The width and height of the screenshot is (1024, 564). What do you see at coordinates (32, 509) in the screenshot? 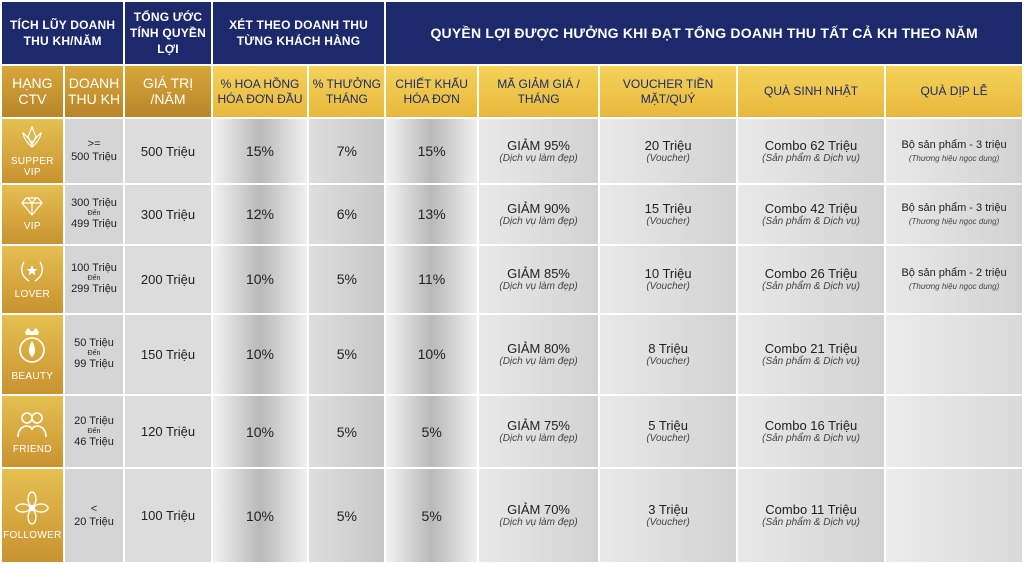
I see `flower-icon` at bounding box center [32, 509].